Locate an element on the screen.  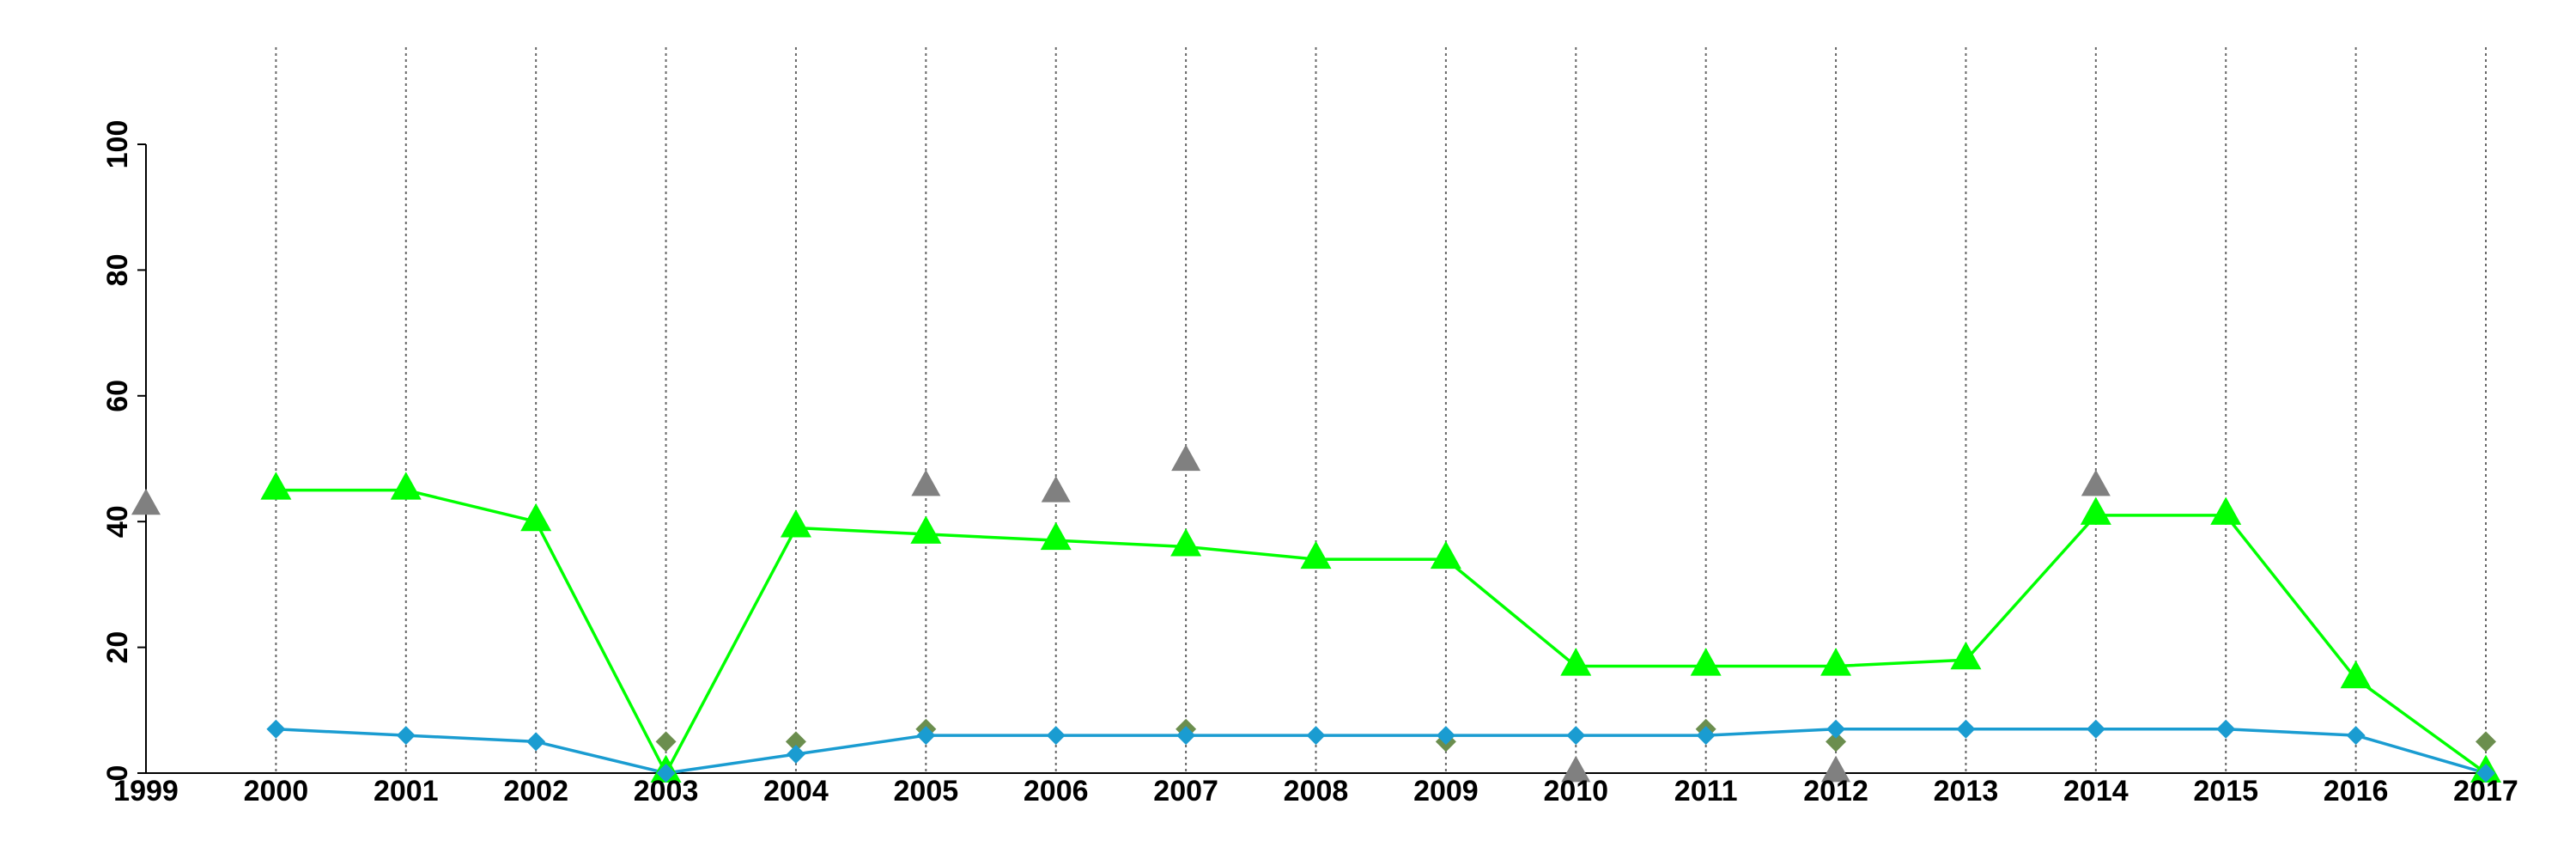
x-tick-label: 2013 is located at coordinates (1967, 791).